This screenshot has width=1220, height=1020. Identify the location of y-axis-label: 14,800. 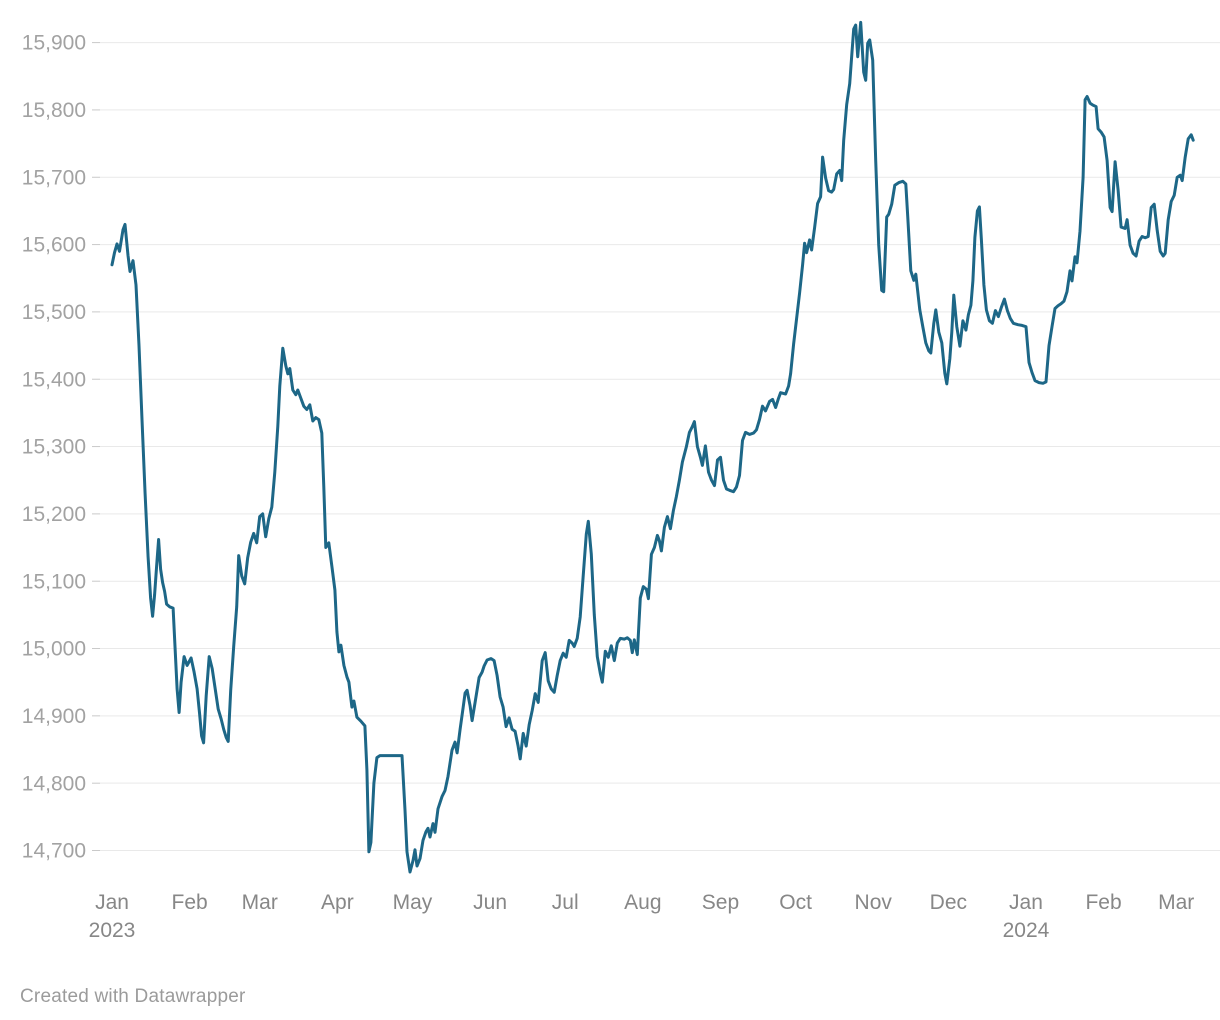
(54, 783).